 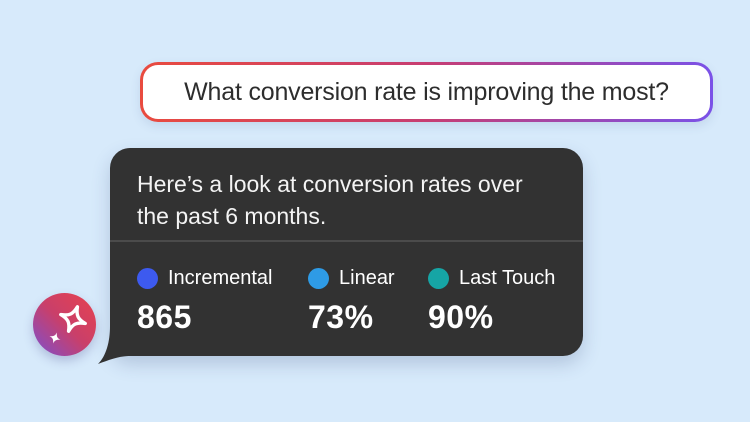 What do you see at coordinates (330, 184) in the screenshot?
I see `assistant-intro-line-1: Here’s a look at conversion rates over` at bounding box center [330, 184].